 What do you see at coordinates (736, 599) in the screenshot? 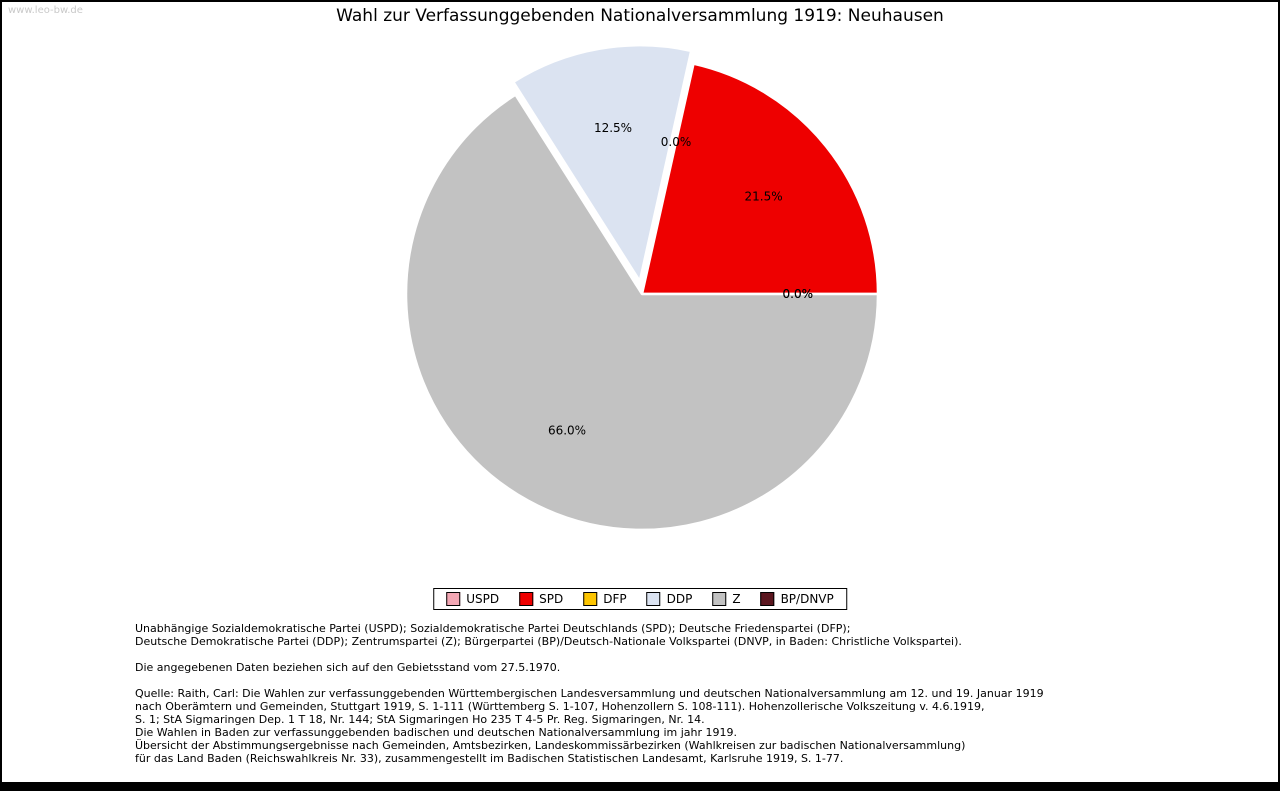
I see `legend-label: Z` at bounding box center [736, 599].